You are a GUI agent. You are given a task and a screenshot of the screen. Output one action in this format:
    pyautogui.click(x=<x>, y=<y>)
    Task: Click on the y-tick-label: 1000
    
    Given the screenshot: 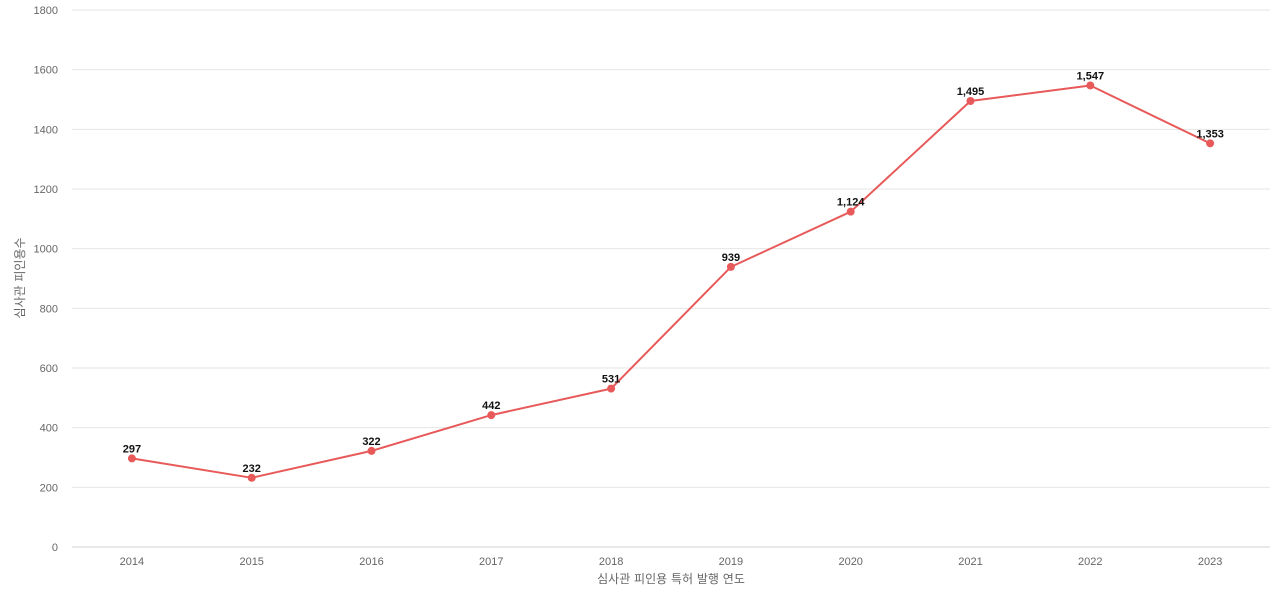 What is the action you would take?
    pyautogui.click(x=46, y=250)
    